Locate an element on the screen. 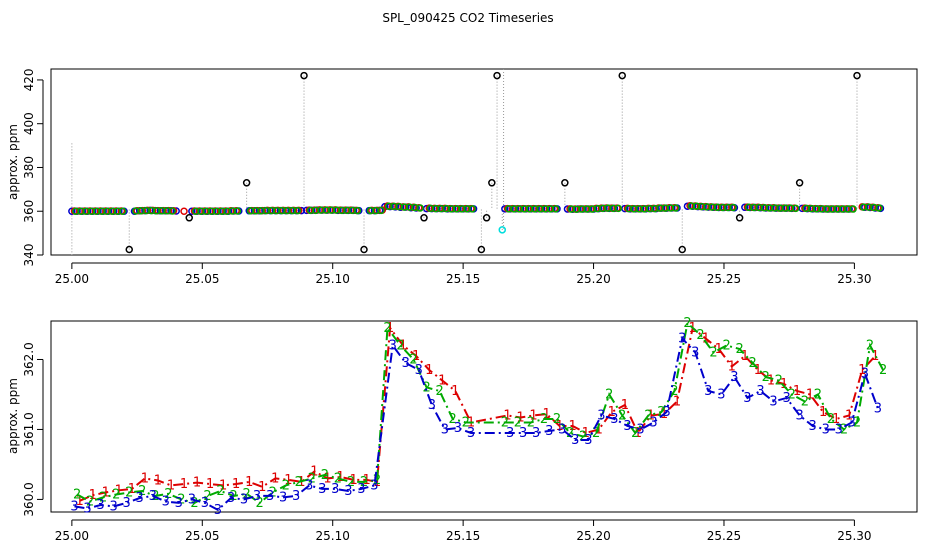 This screenshot has width=936, height=540. top-x-tick-label: 25.10 is located at coordinates (333, 279).